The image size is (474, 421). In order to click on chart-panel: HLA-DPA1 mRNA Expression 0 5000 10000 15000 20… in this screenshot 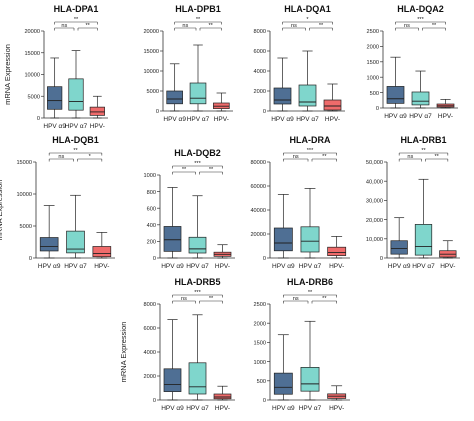, I will do `click(55, 67)`.